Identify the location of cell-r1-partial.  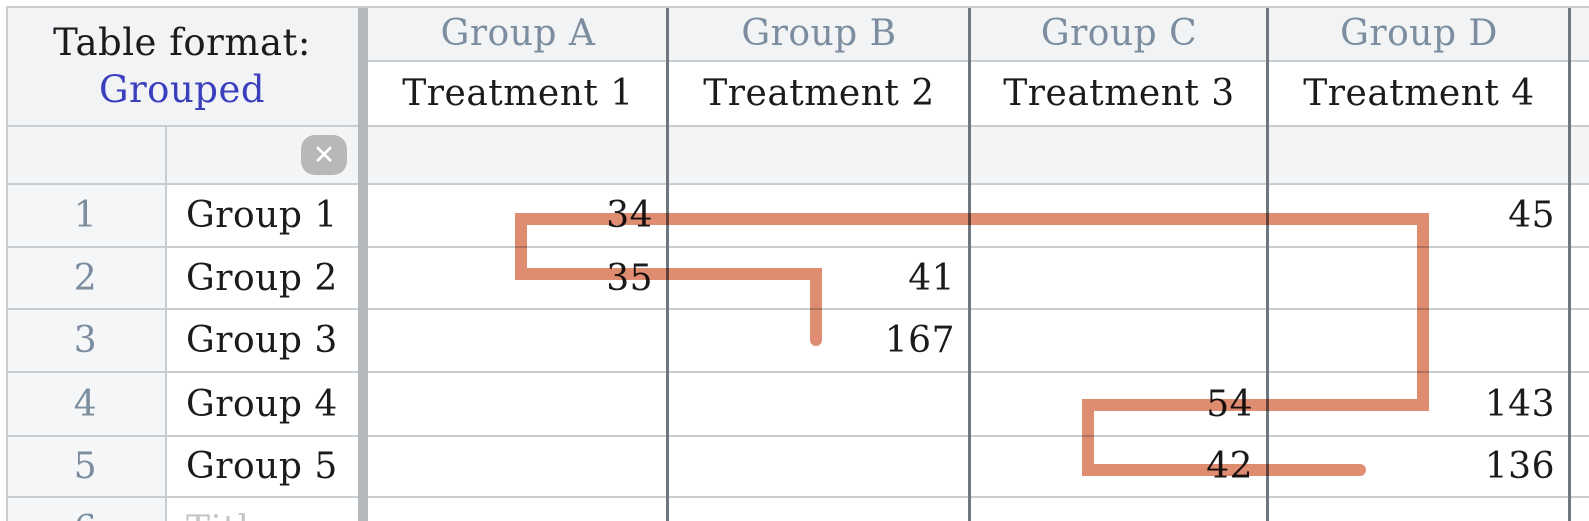
(1579, 216).